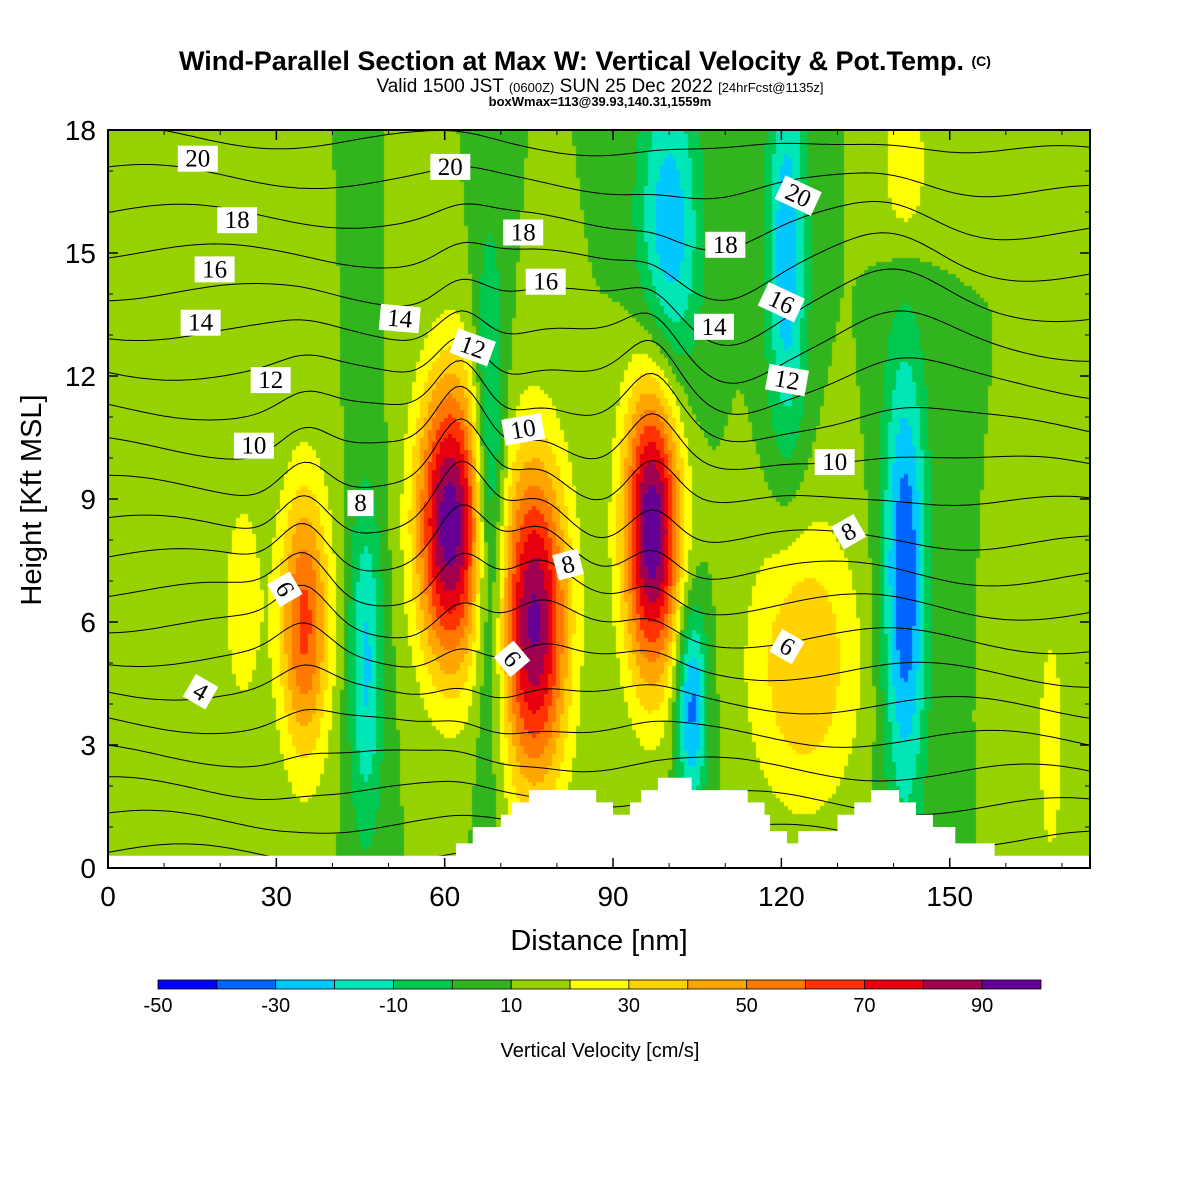  I want to click on contour-label: 4, so click(200, 691).